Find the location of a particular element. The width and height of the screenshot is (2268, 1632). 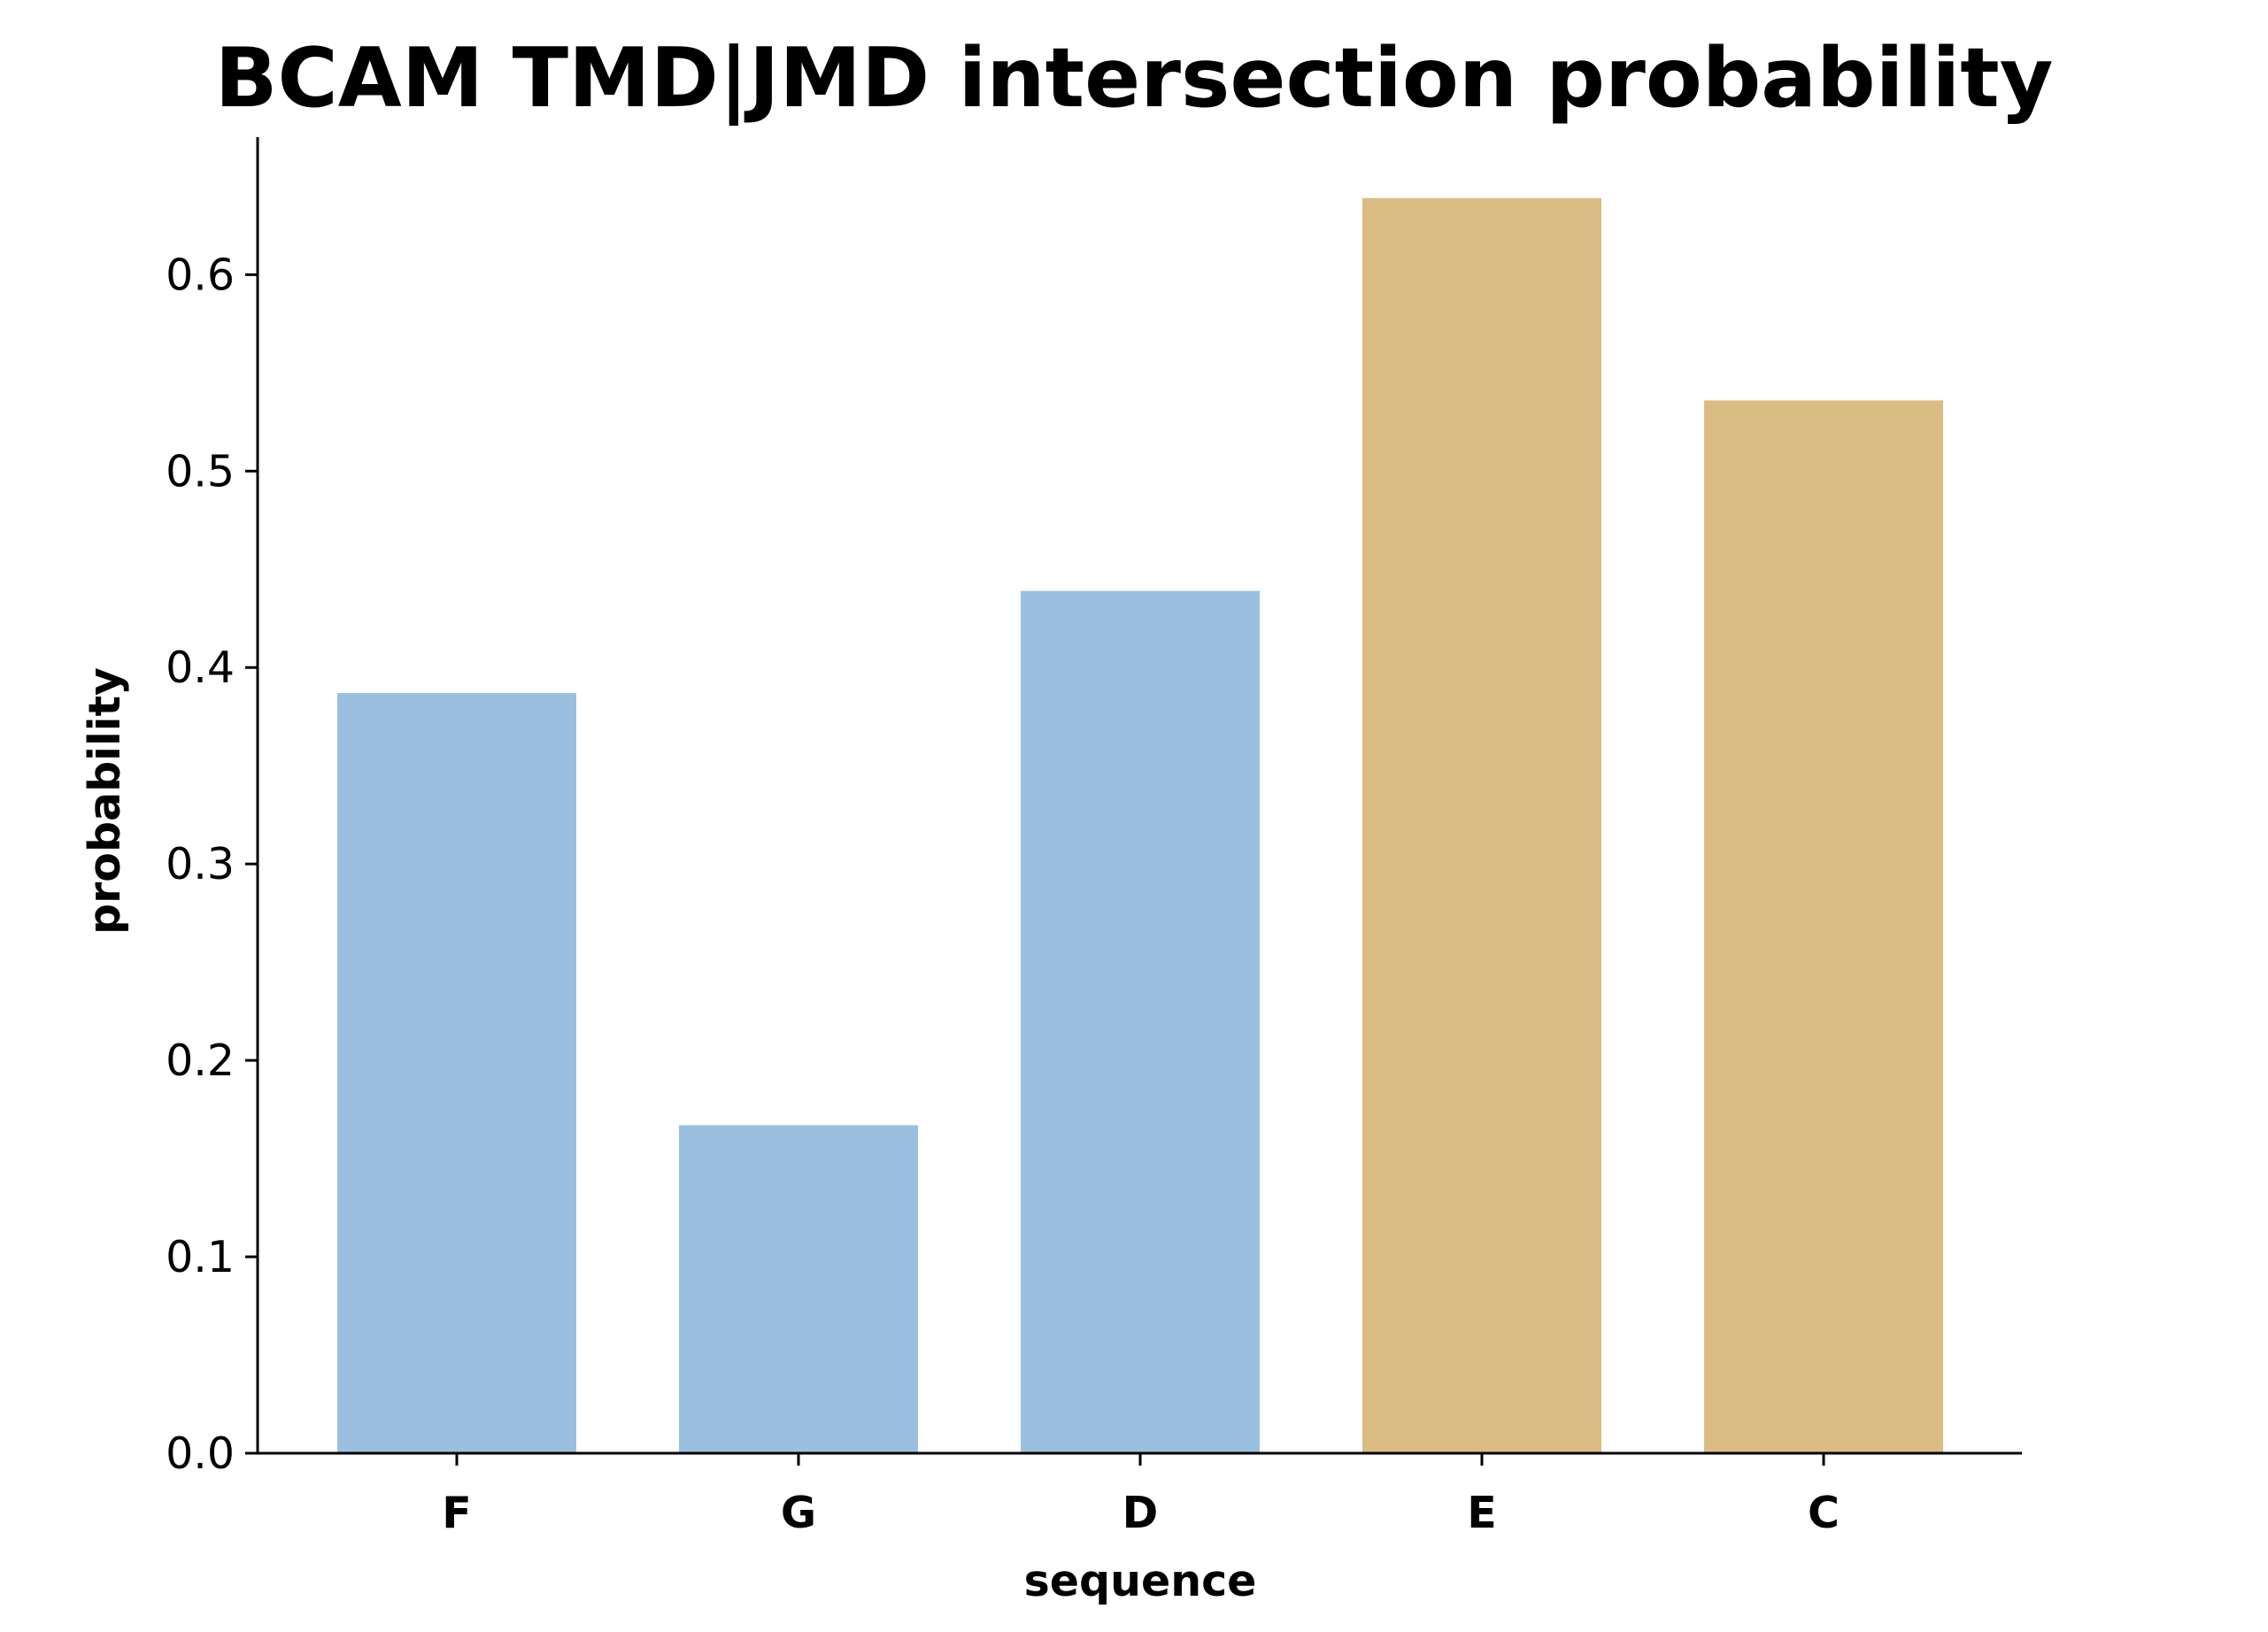

y-tick-label: 0.6 is located at coordinates (200, 275).